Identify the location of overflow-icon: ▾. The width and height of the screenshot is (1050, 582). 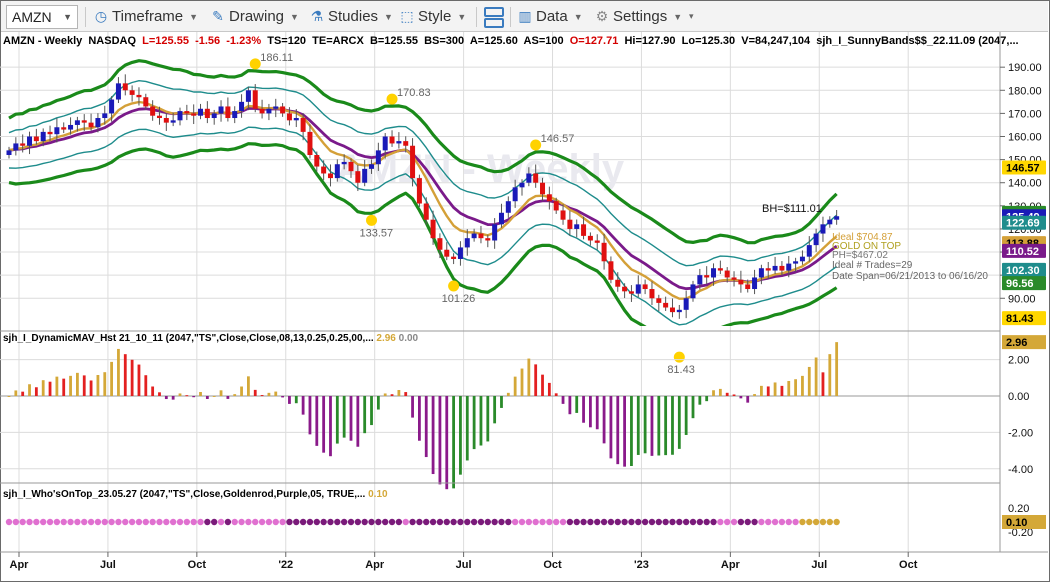
(691, 16).